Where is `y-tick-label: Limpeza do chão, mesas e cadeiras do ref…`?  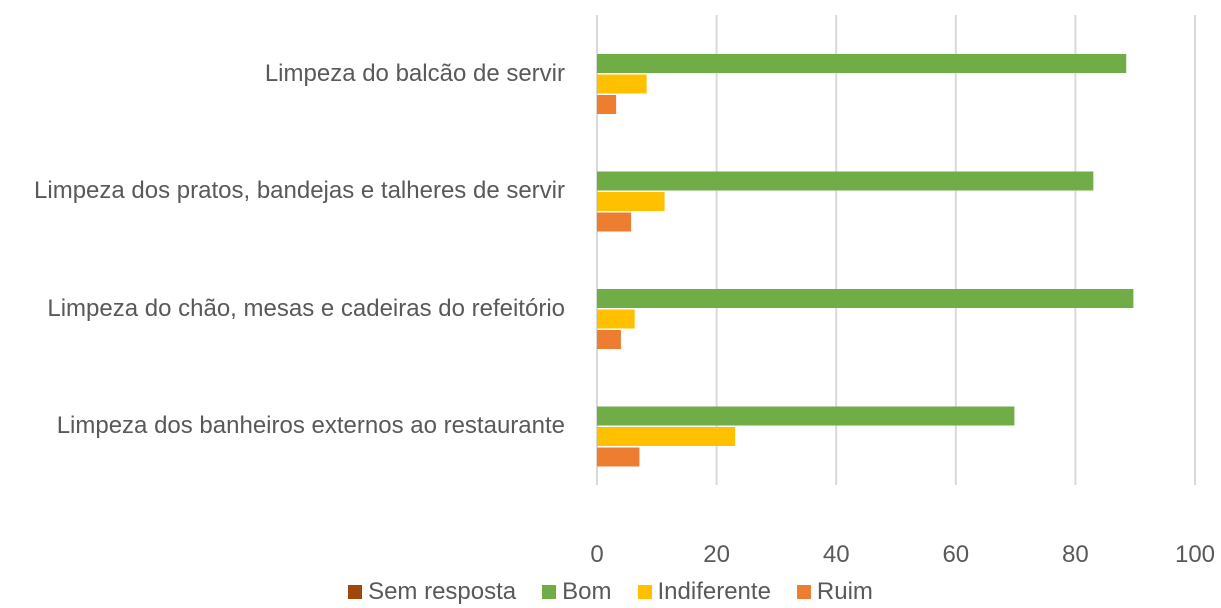
y-tick-label: Limpeza do chão, mesas e cadeiras do ref… is located at coordinates (306, 308).